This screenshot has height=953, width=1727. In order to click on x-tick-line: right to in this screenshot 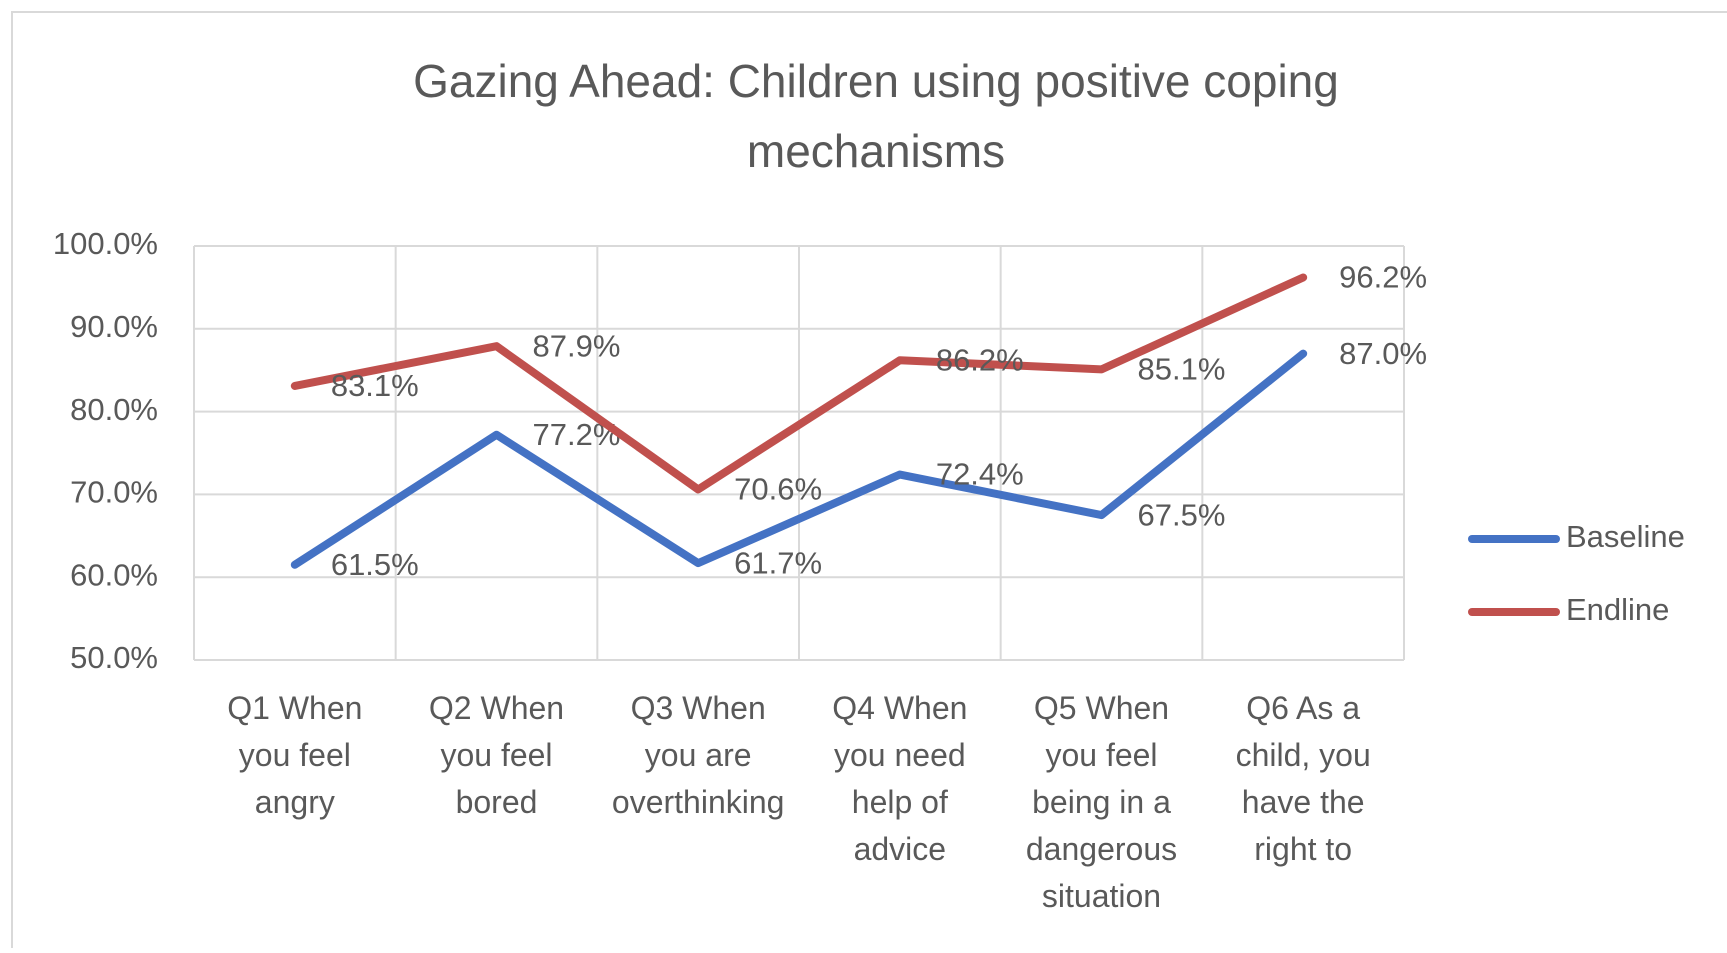, I will do `click(1303, 849)`.